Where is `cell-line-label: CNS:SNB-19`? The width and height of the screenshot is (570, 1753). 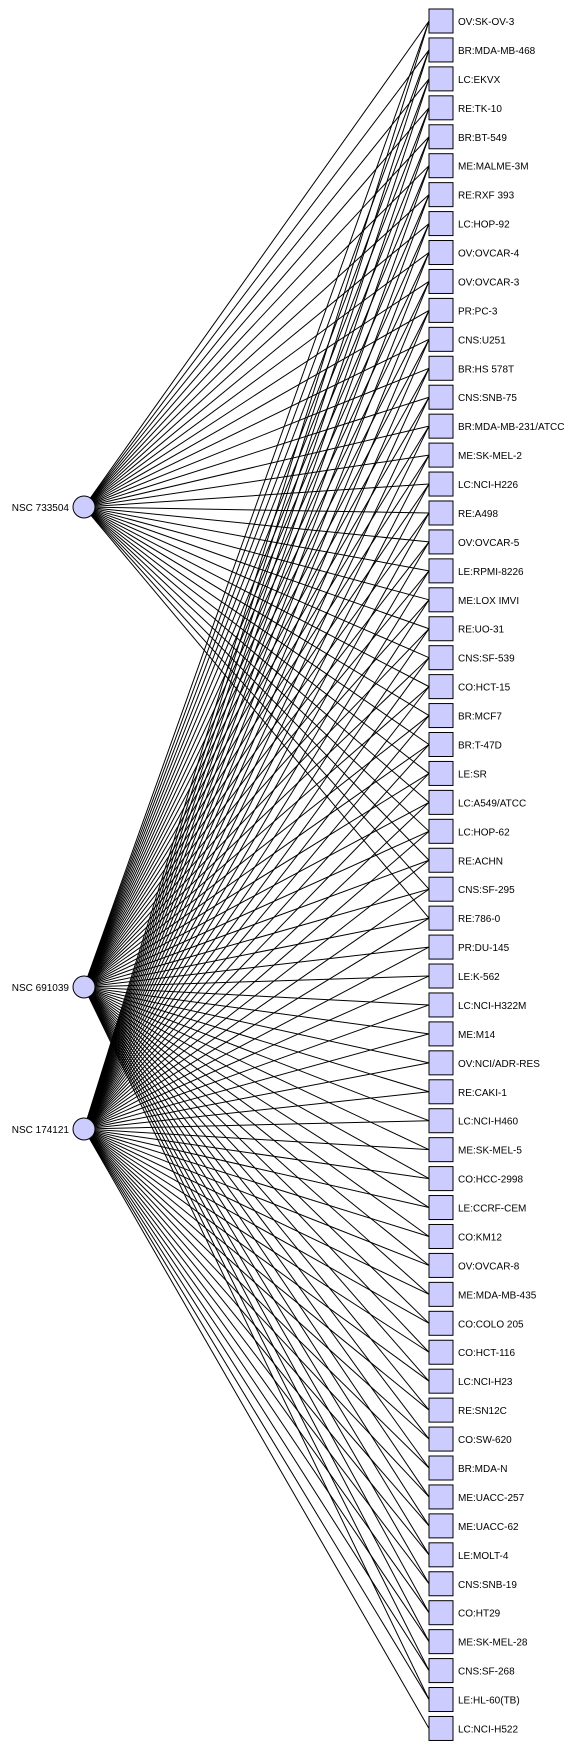
cell-line-label: CNS:SNB-19 is located at coordinates (487, 1585).